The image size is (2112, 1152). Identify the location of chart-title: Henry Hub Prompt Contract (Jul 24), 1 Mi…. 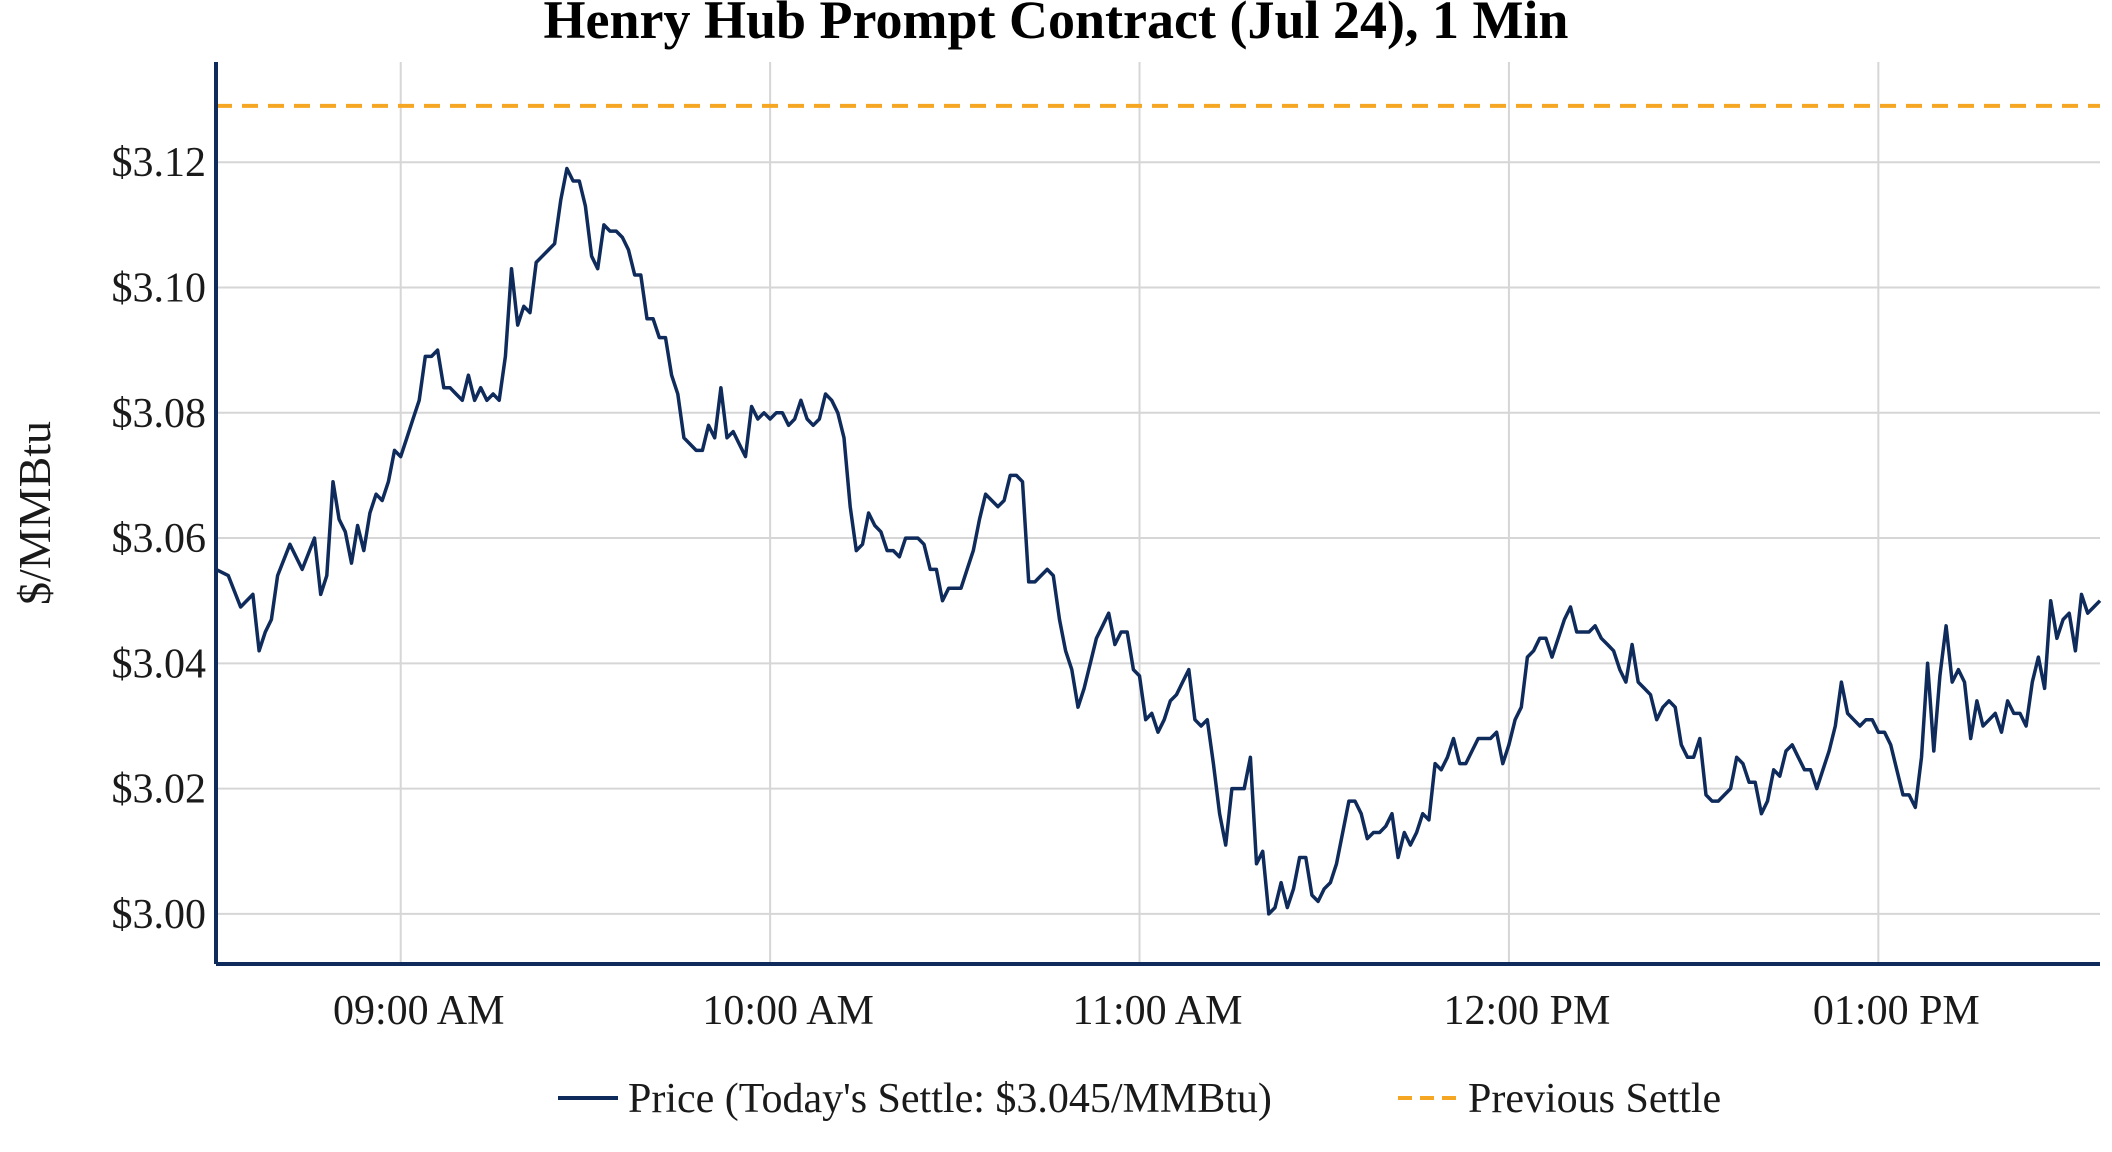
(1056, 25).